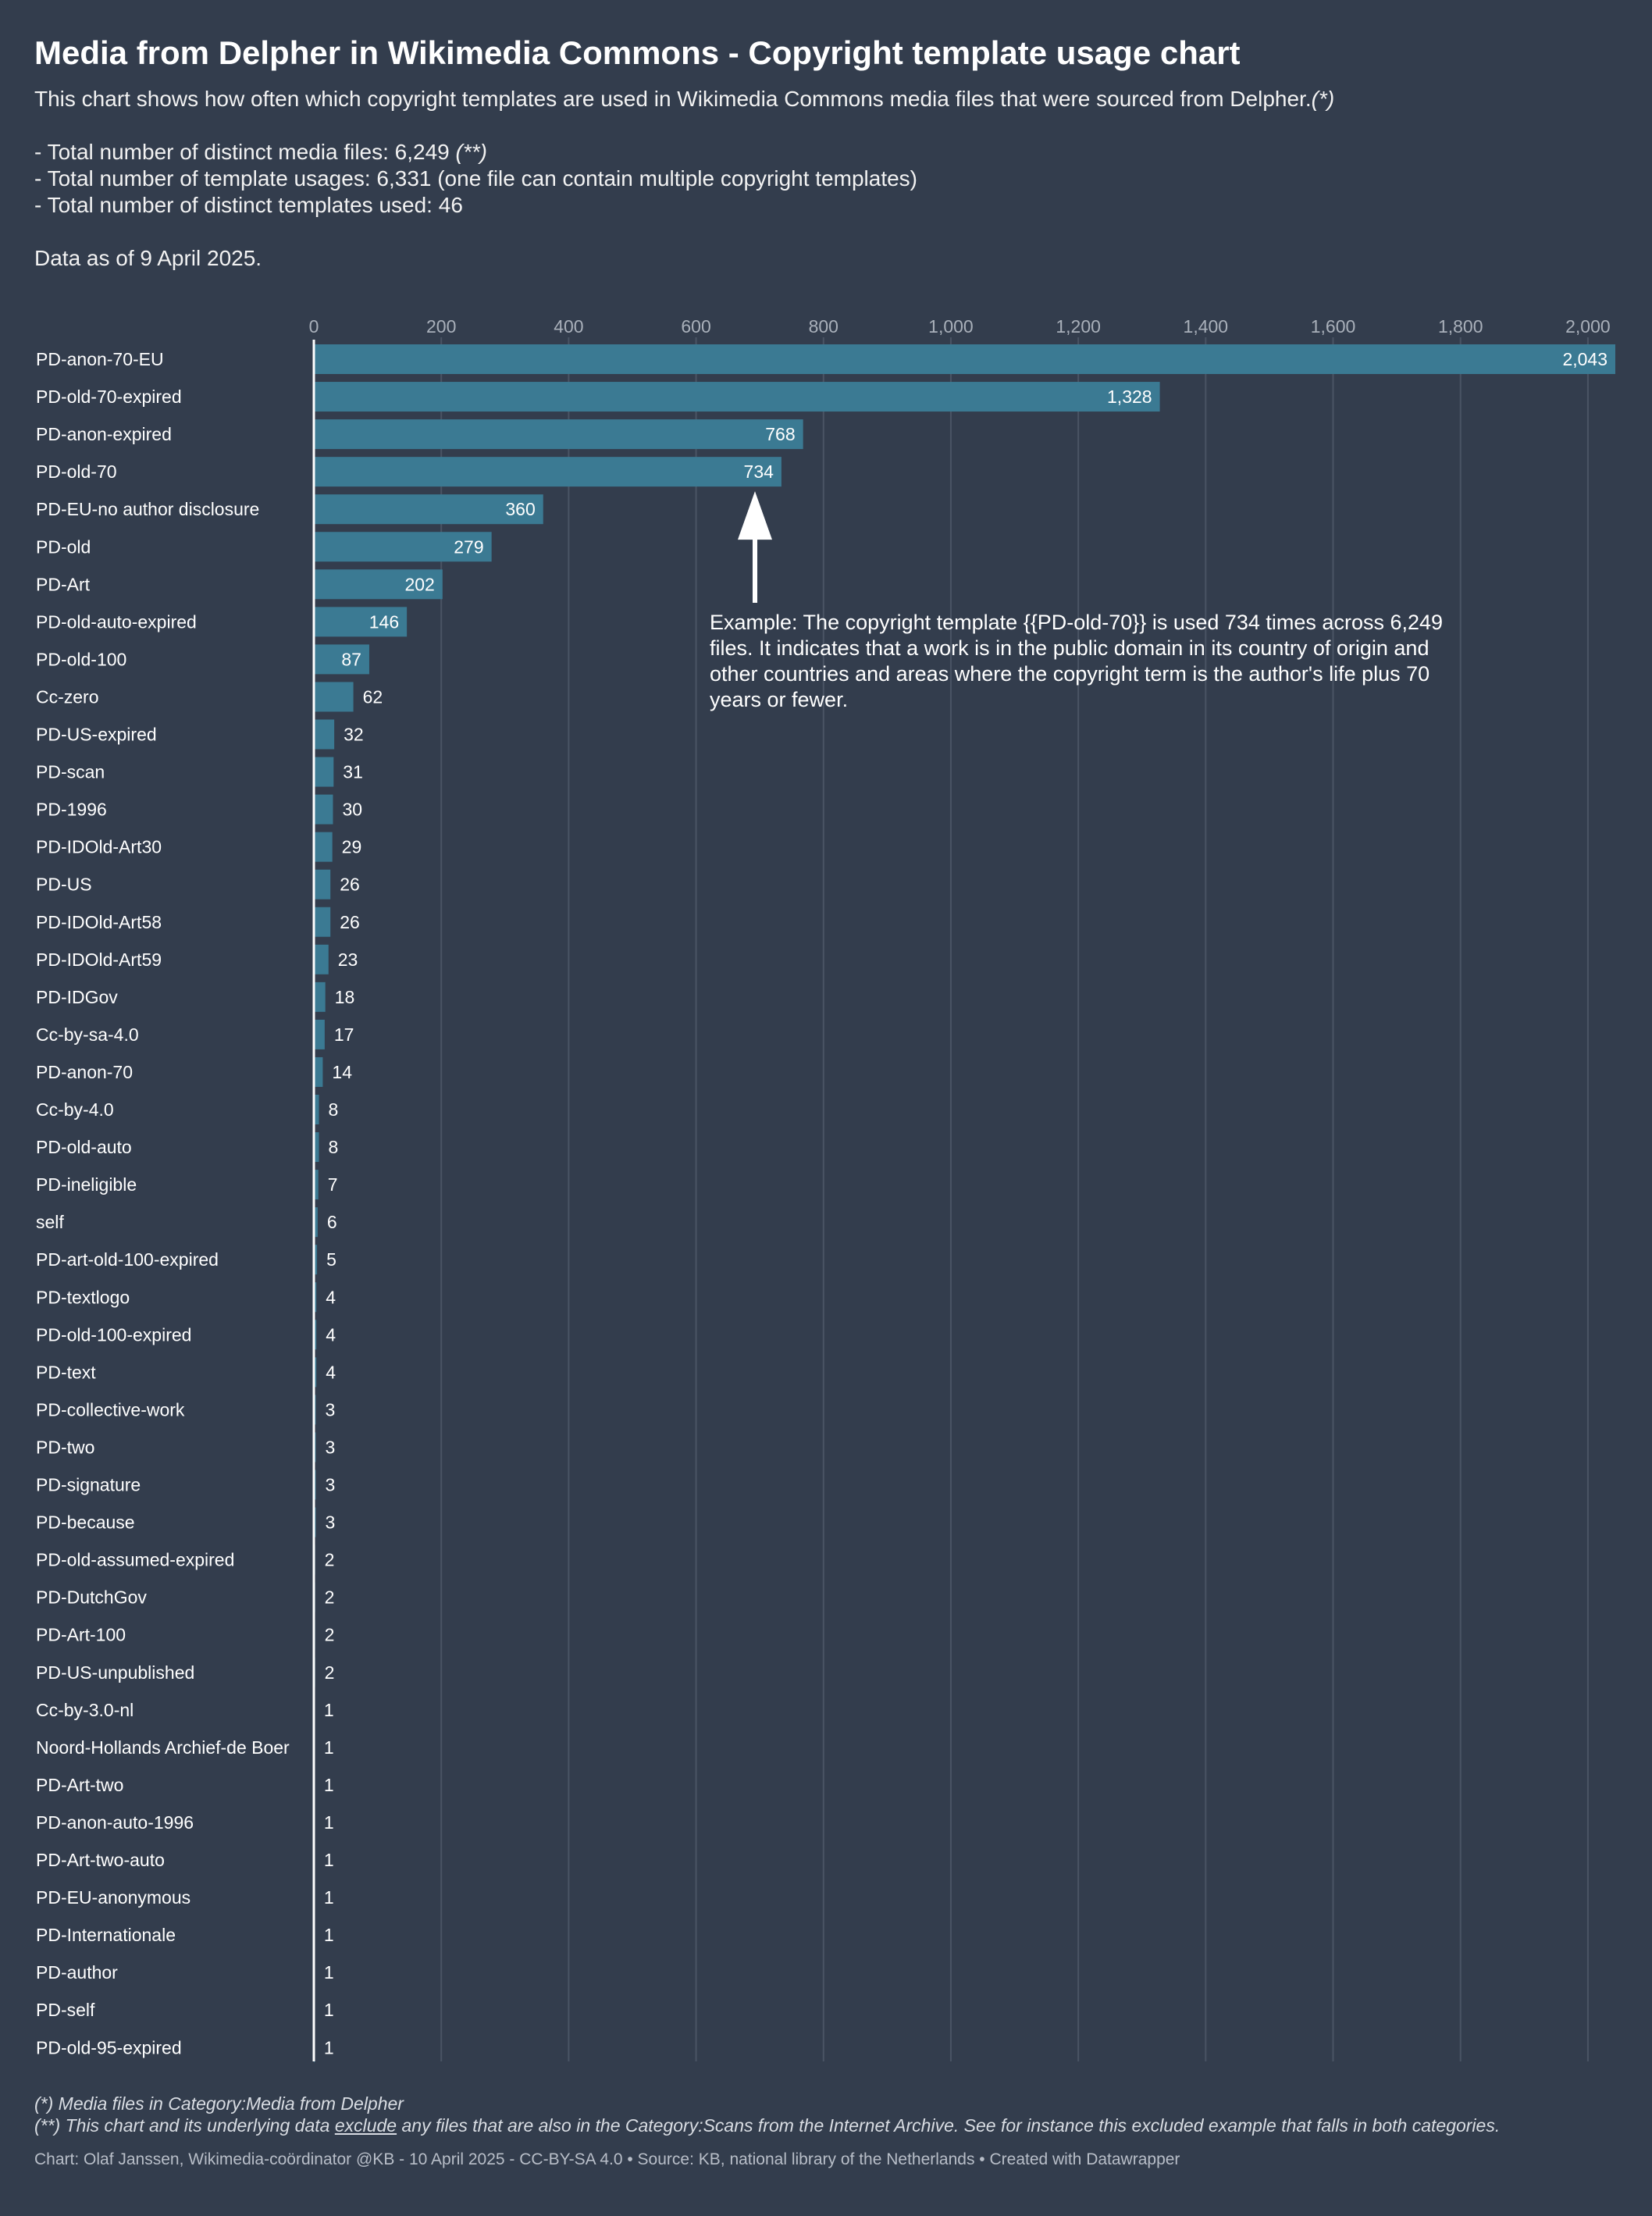 Image resolution: width=1652 pixels, height=2216 pixels. I want to click on category-label: PD-Art-two-auto, so click(100, 1860).